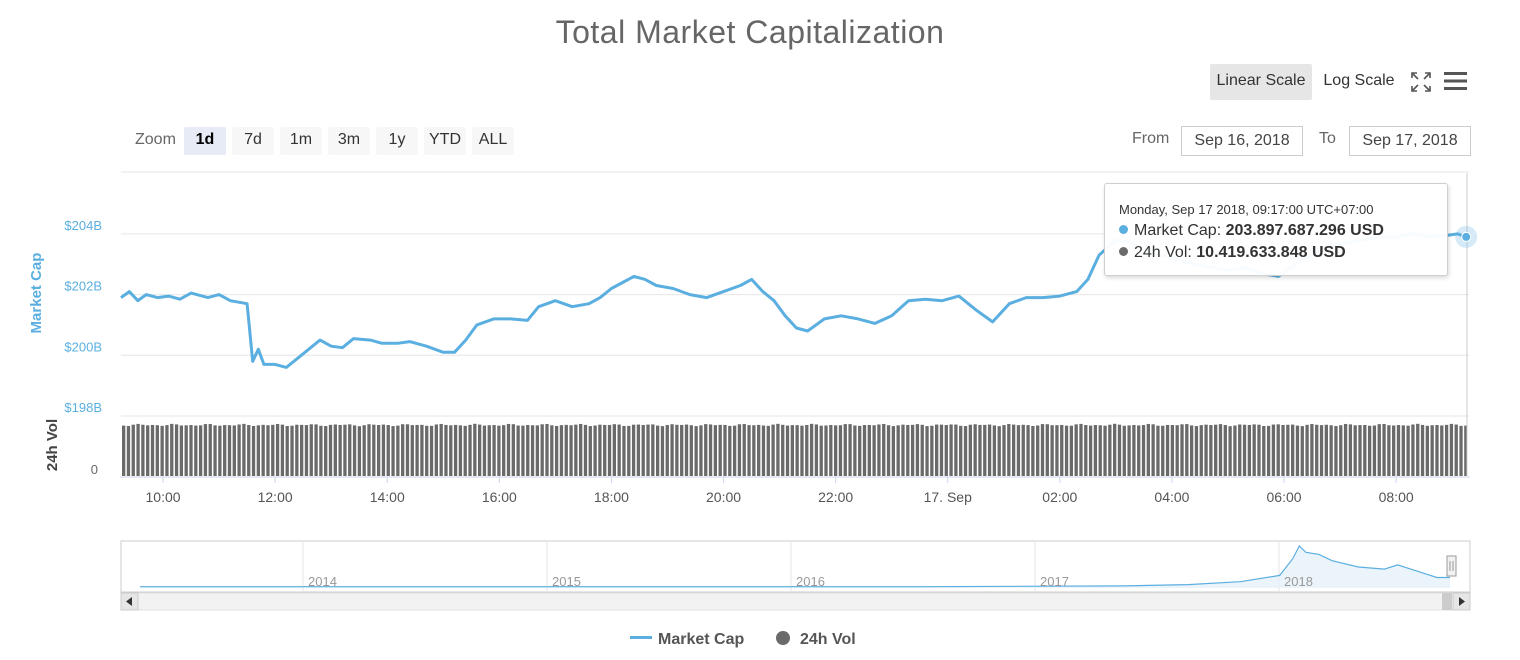 Image resolution: width=1520 pixels, height=660 pixels. What do you see at coordinates (205, 141) in the screenshot?
I see `zoom-1d-button: 1d` at bounding box center [205, 141].